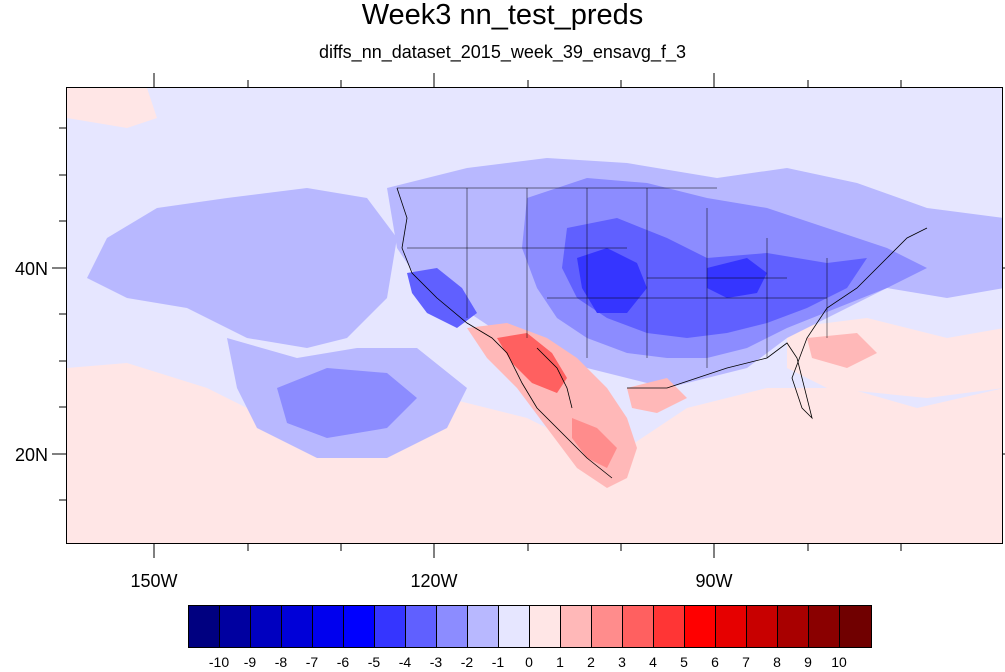  Describe the element at coordinates (467, 662) in the screenshot. I see `colorbar-tick-label: -2` at that location.